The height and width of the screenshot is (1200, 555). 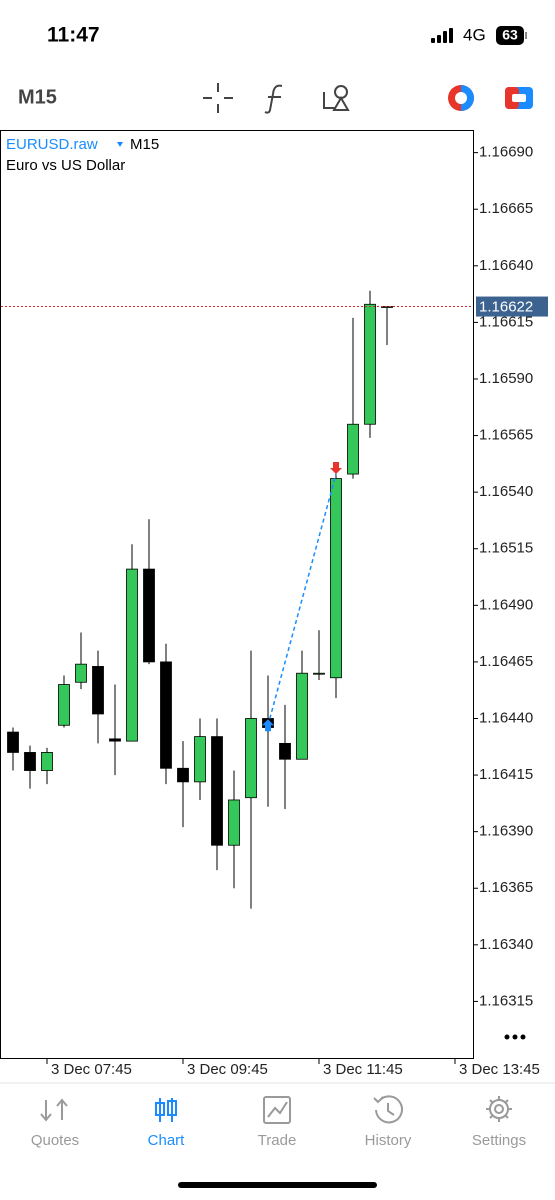 What do you see at coordinates (519, 98) in the screenshot?
I see `one-click-button` at bounding box center [519, 98].